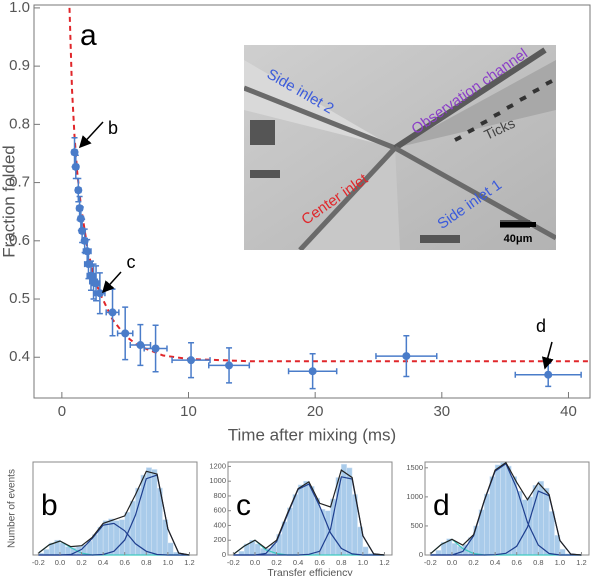 The width and height of the screenshot is (600, 576). I want to click on y-tick-label: 0.9, so click(19, 65).